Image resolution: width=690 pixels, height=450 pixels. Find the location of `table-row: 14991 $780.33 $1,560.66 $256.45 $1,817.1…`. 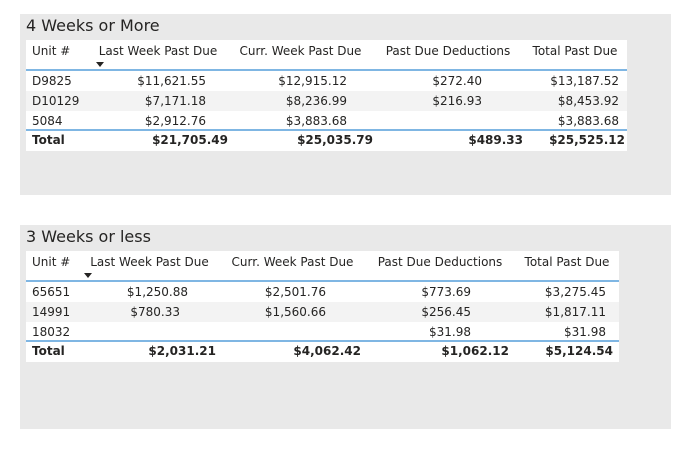

table-row: 14991 $780.33 $1,560.66 $256.45 $1,817.1… is located at coordinates (322, 312).